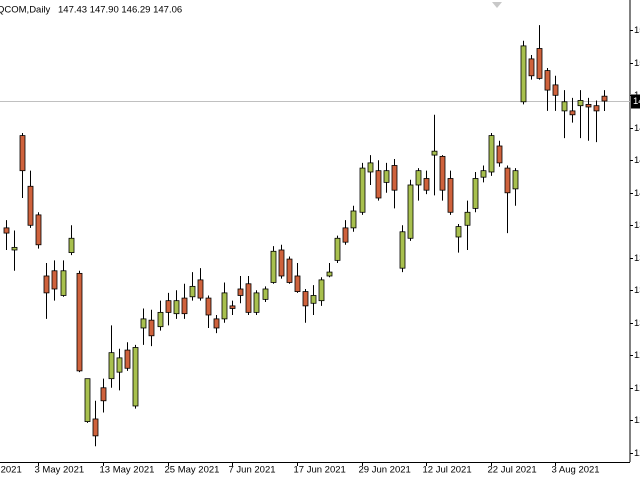 The width and height of the screenshot is (640, 480). What do you see at coordinates (127, 470) in the screenshot?
I see `x-tick-label: 13 May 2021` at bounding box center [127, 470].